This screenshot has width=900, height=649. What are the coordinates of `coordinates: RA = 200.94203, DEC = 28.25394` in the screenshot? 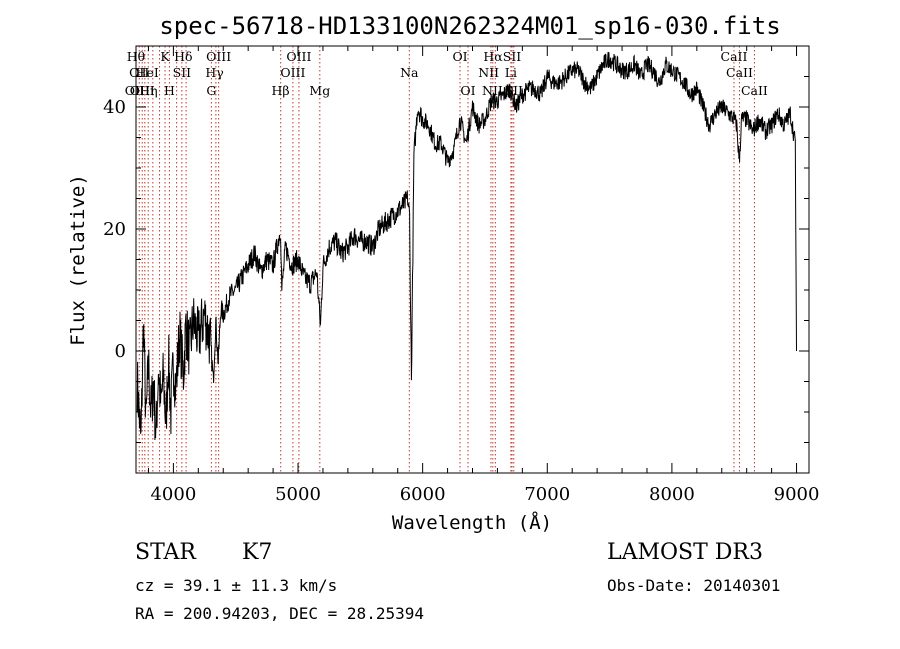 It's located at (279, 613).